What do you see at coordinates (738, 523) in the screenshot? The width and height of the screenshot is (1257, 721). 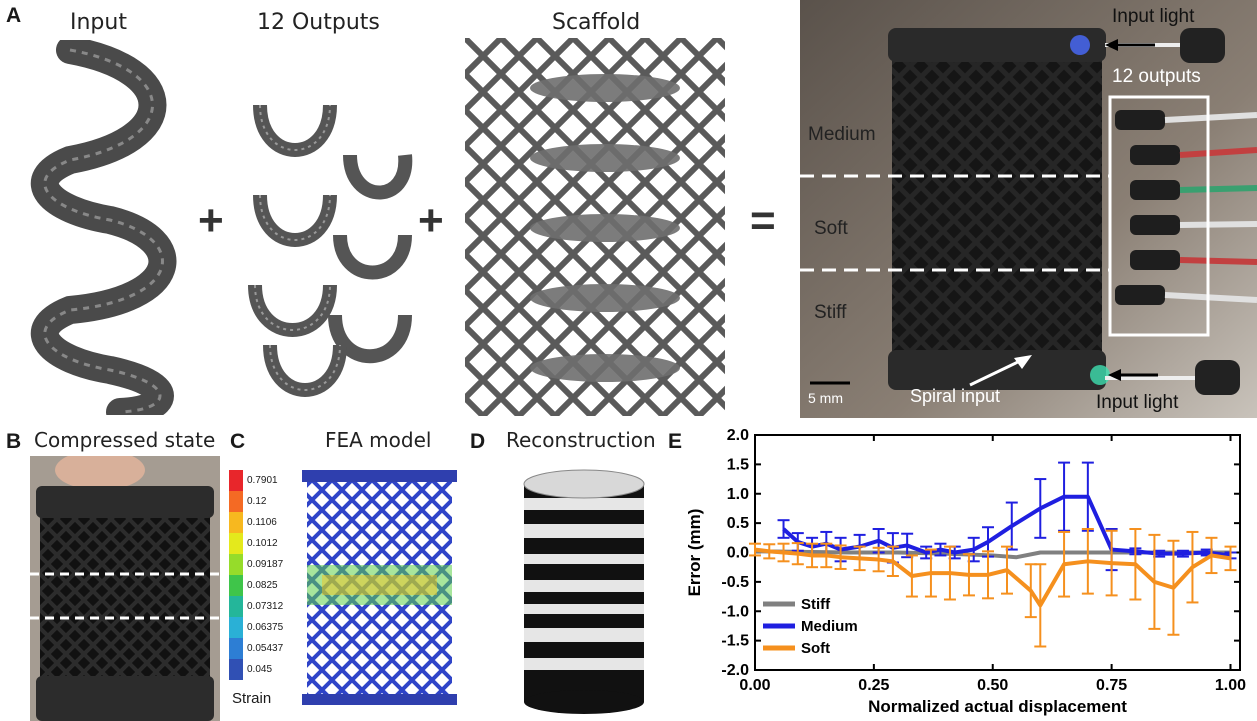 I see `y-tick-label: 0.5` at bounding box center [738, 523].